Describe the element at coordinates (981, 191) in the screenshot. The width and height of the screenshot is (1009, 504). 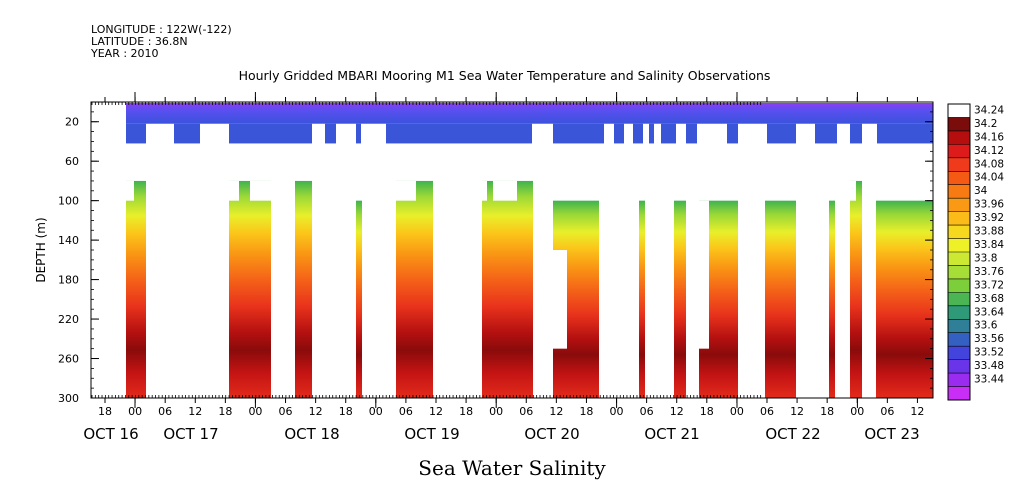
I see `colorbar-label: 34` at that location.